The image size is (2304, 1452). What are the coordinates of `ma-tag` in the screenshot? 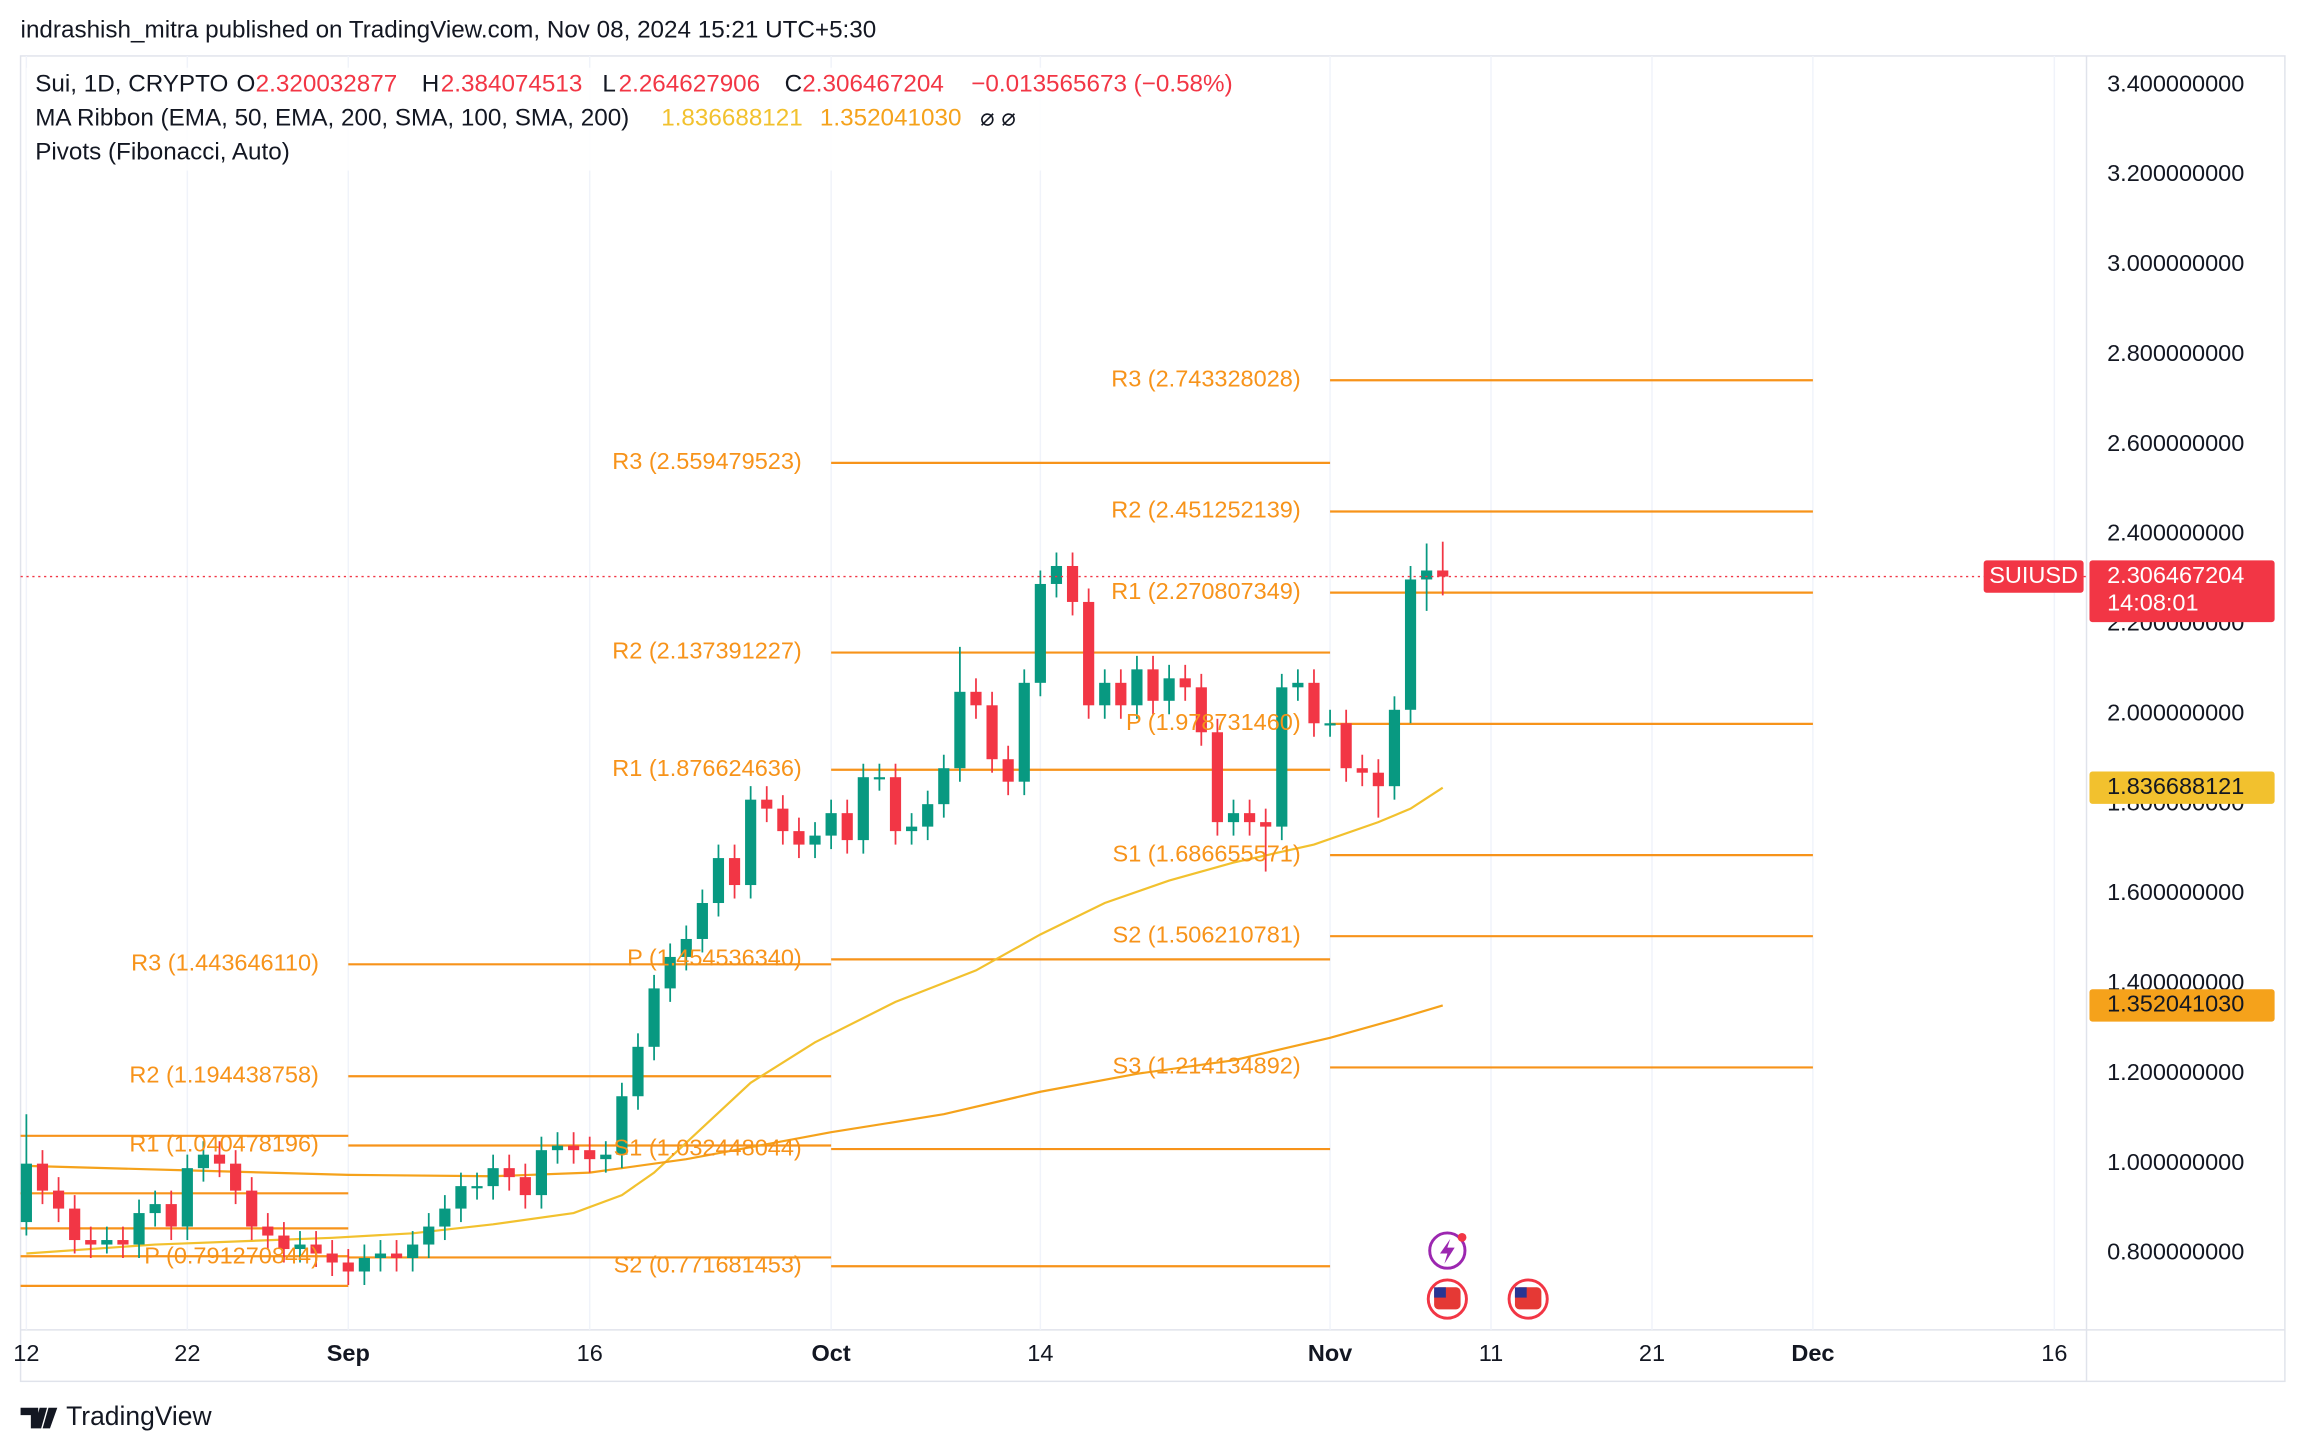 It's located at (2182, 787).